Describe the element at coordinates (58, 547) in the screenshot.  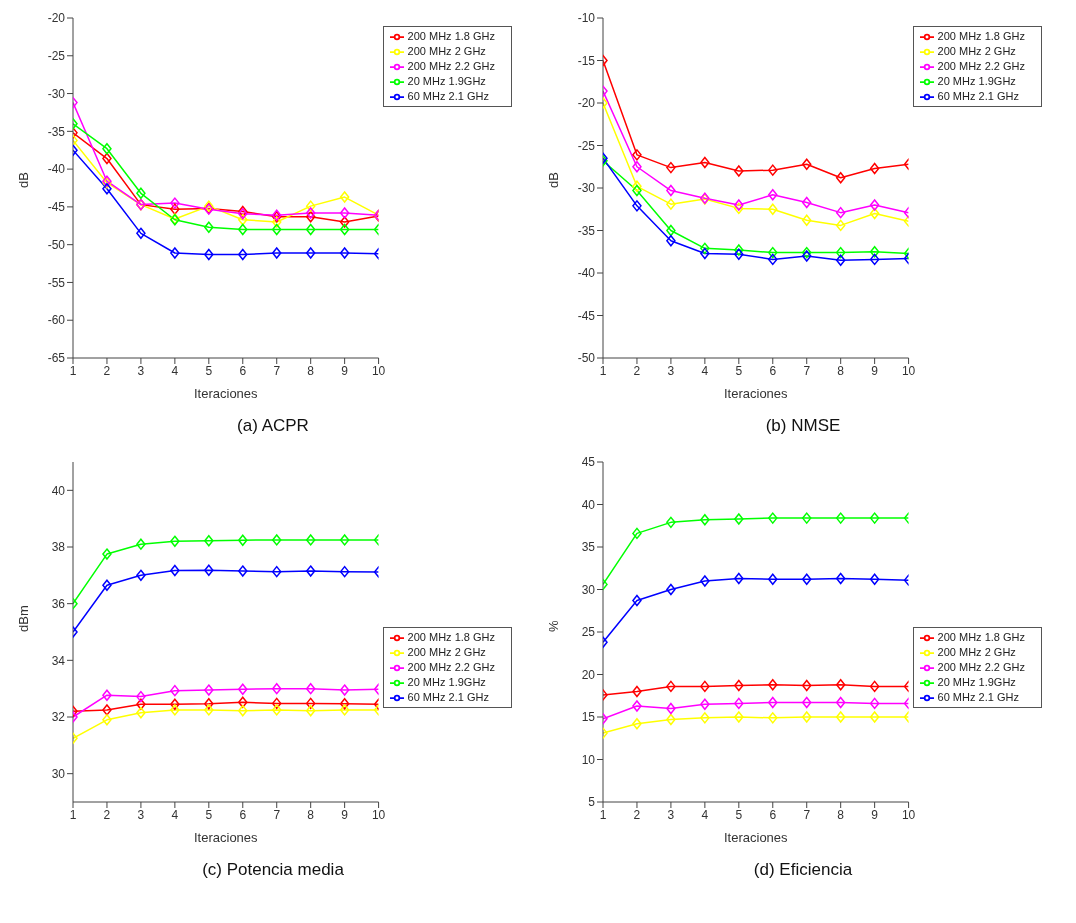
I see `y-tick-label: 38` at that location.